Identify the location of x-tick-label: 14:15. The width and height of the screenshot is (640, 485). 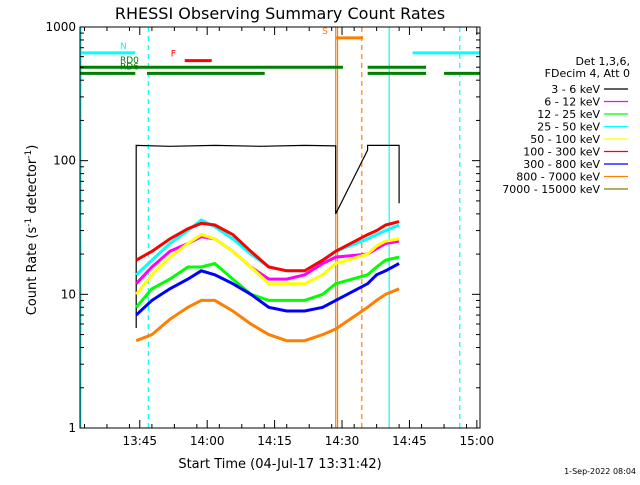
(274, 441).